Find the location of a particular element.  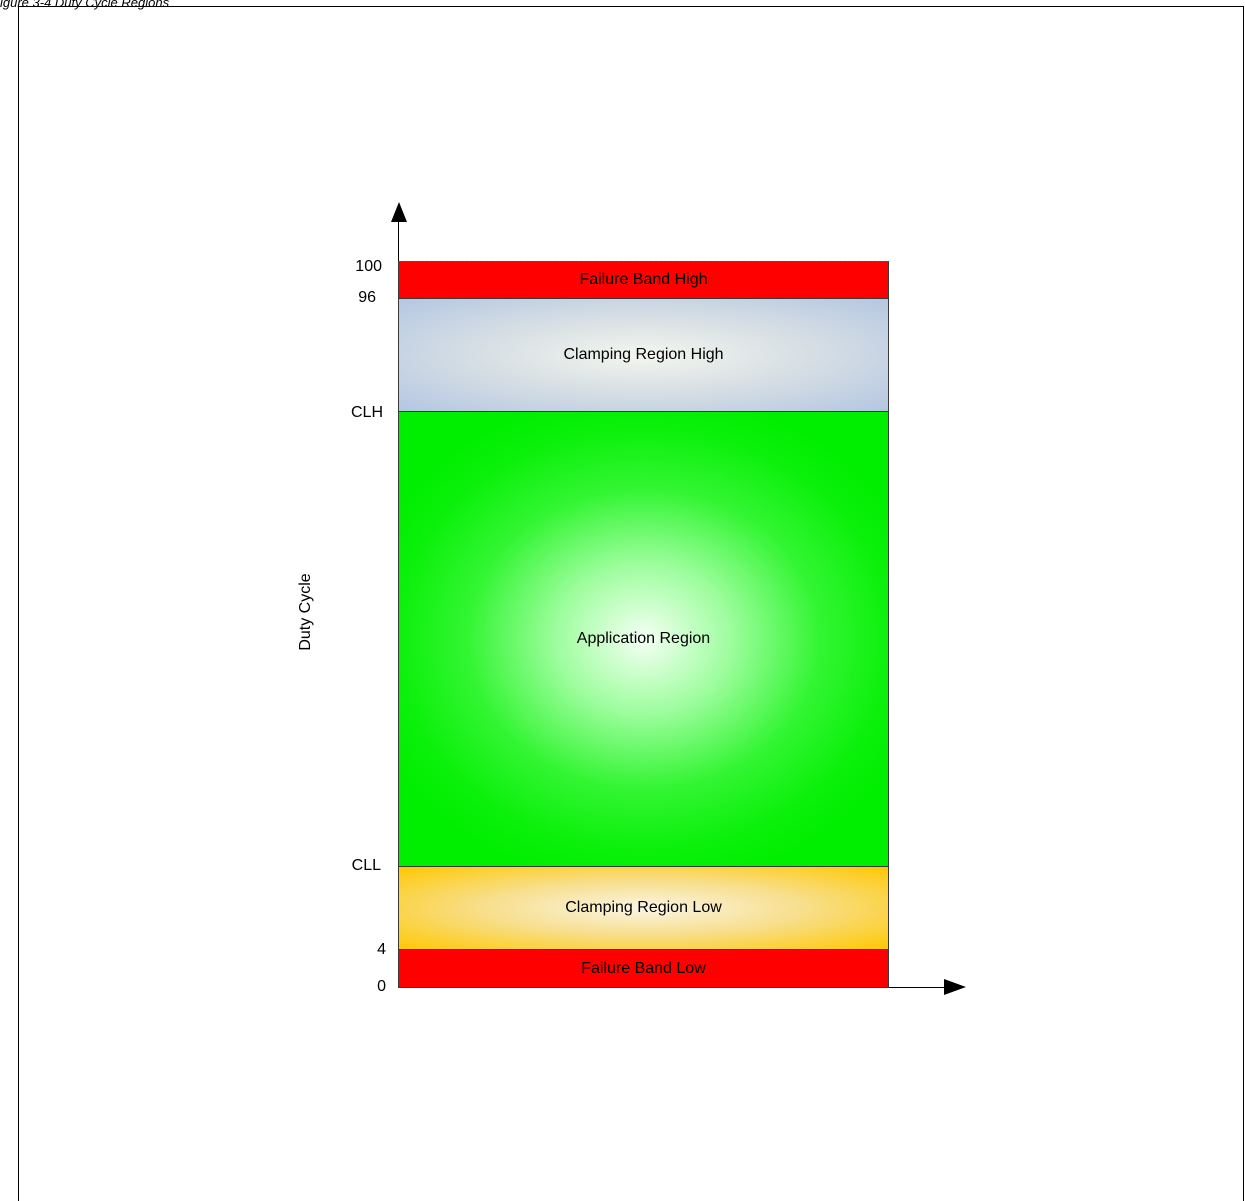

x-axis-arrow-icon is located at coordinates (955, 987).